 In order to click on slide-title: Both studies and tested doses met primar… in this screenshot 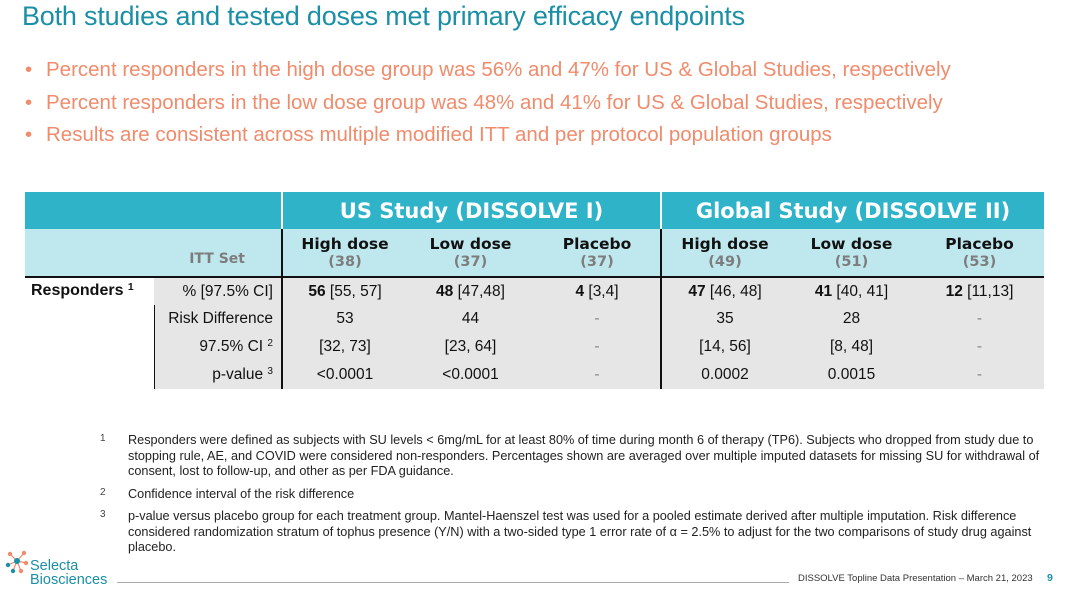, I will do `click(383, 16)`.